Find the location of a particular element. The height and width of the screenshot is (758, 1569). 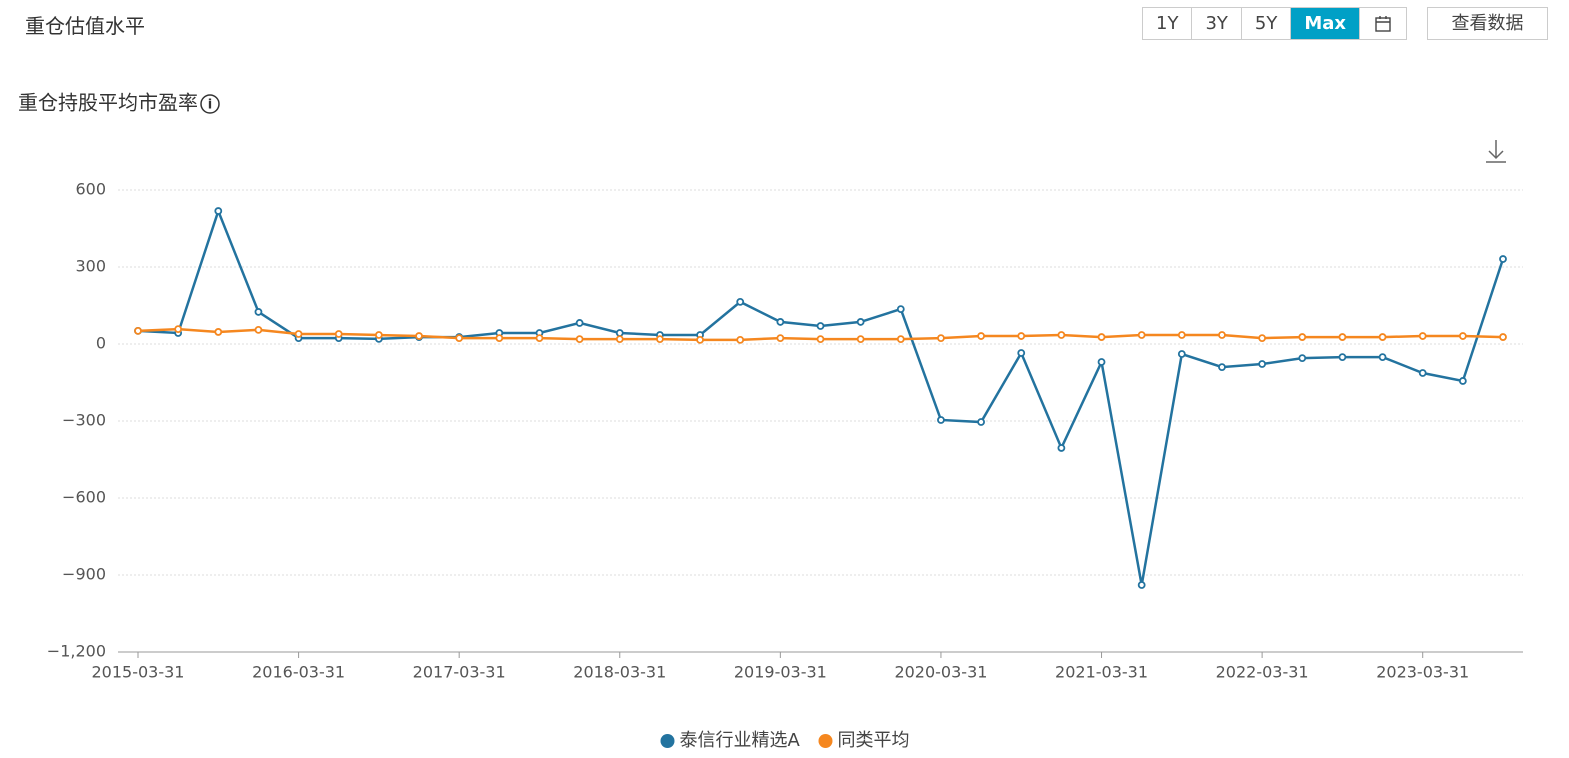

range-button: 3Y is located at coordinates (1217, 23).